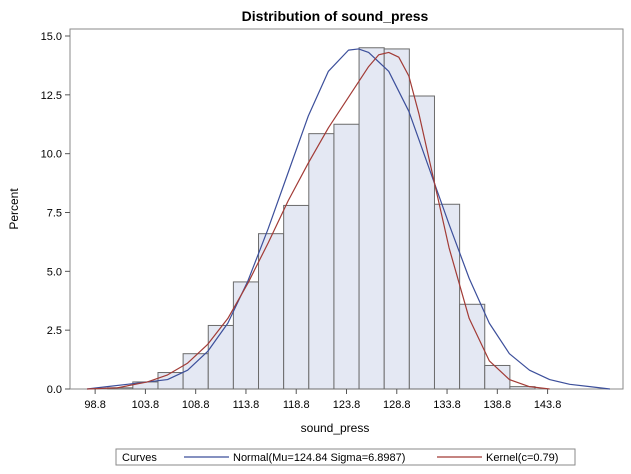  Describe the element at coordinates (51, 37) in the screenshot. I see `y-tick-label-6: 15.0` at that location.